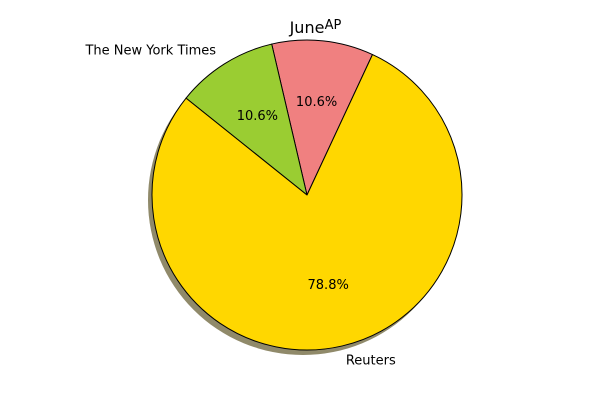 The image size is (600, 400). I want to click on percent-label-ap: 10.6%, so click(316, 102).